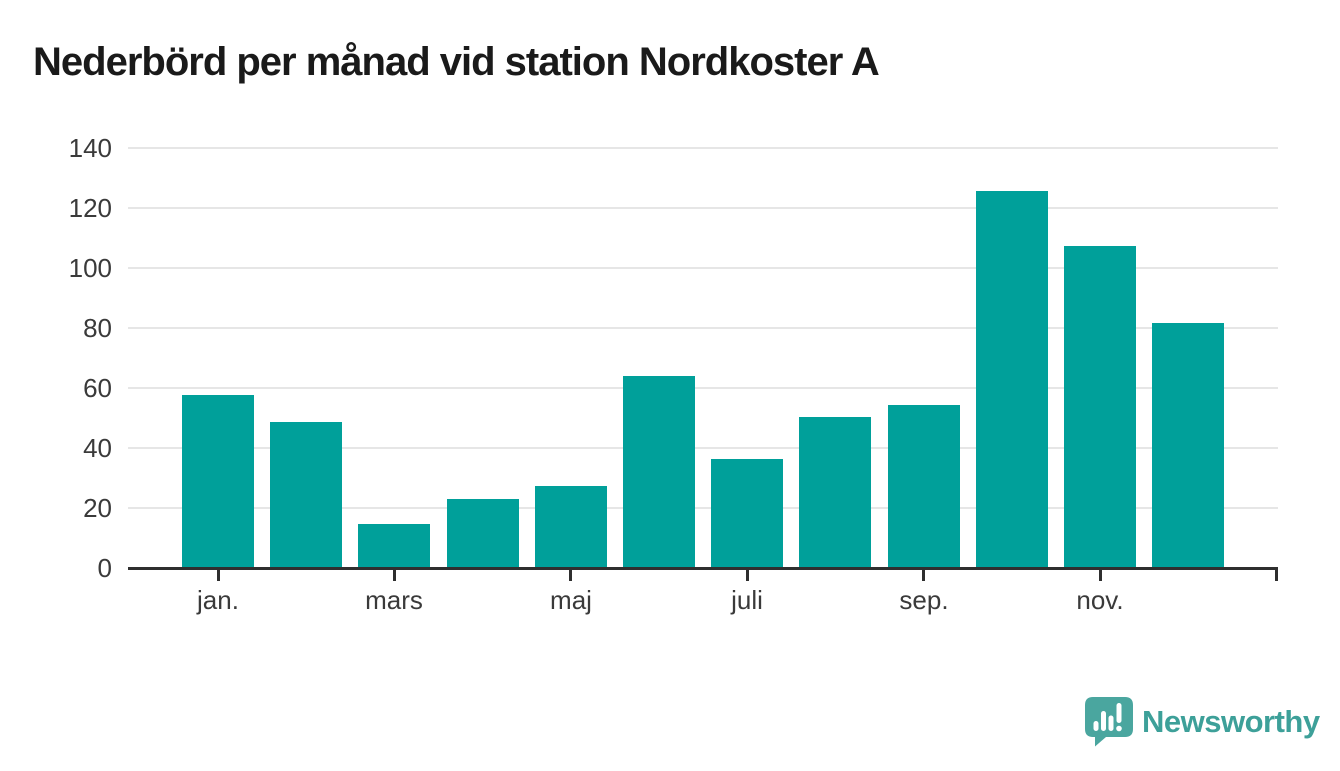 The height and width of the screenshot is (771, 1340). Describe the element at coordinates (659, 472) in the screenshot. I see `bar-juni` at that location.